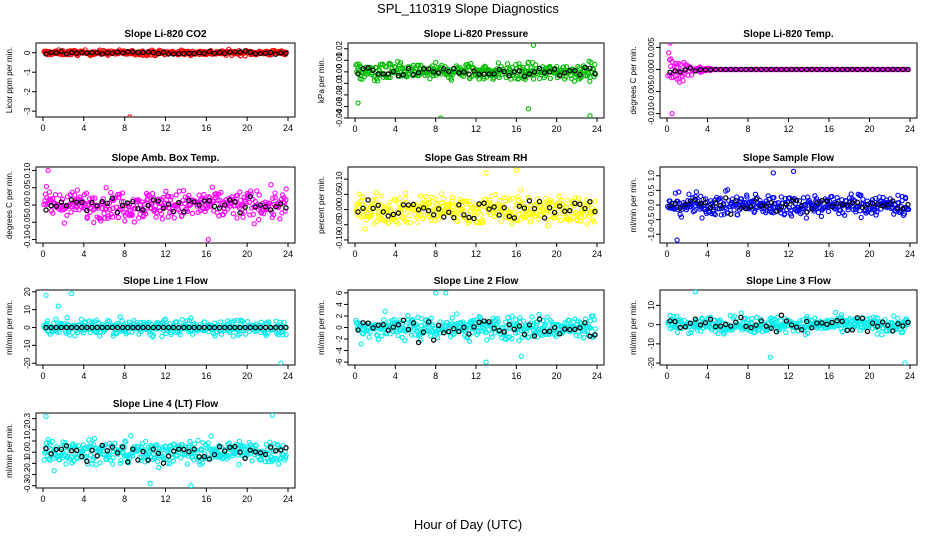 The height and width of the screenshot is (540, 936). Describe the element at coordinates (27, 222) in the screenshot. I see `y-tick-label: -0.05` at that location.